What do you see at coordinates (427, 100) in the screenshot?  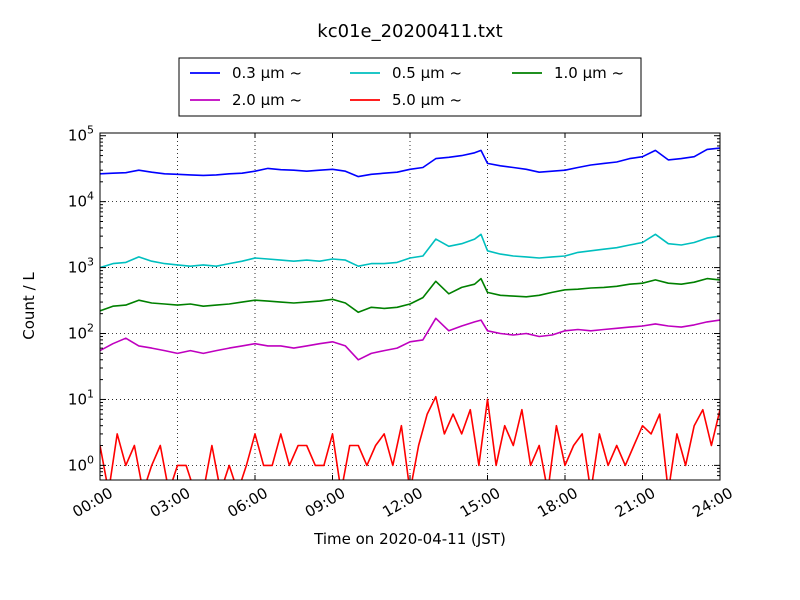 I see `legend-entry: 5.0 μm ~` at bounding box center [427, 100].